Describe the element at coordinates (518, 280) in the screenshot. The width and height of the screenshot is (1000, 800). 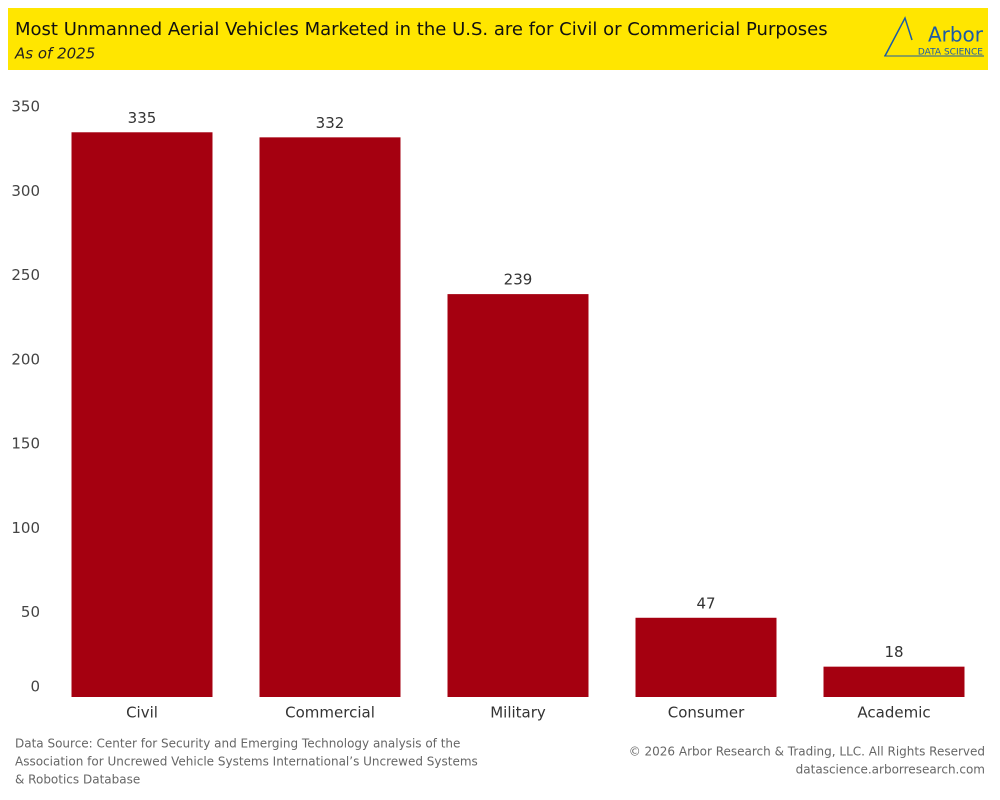
I see `value-label: 239` at that location.